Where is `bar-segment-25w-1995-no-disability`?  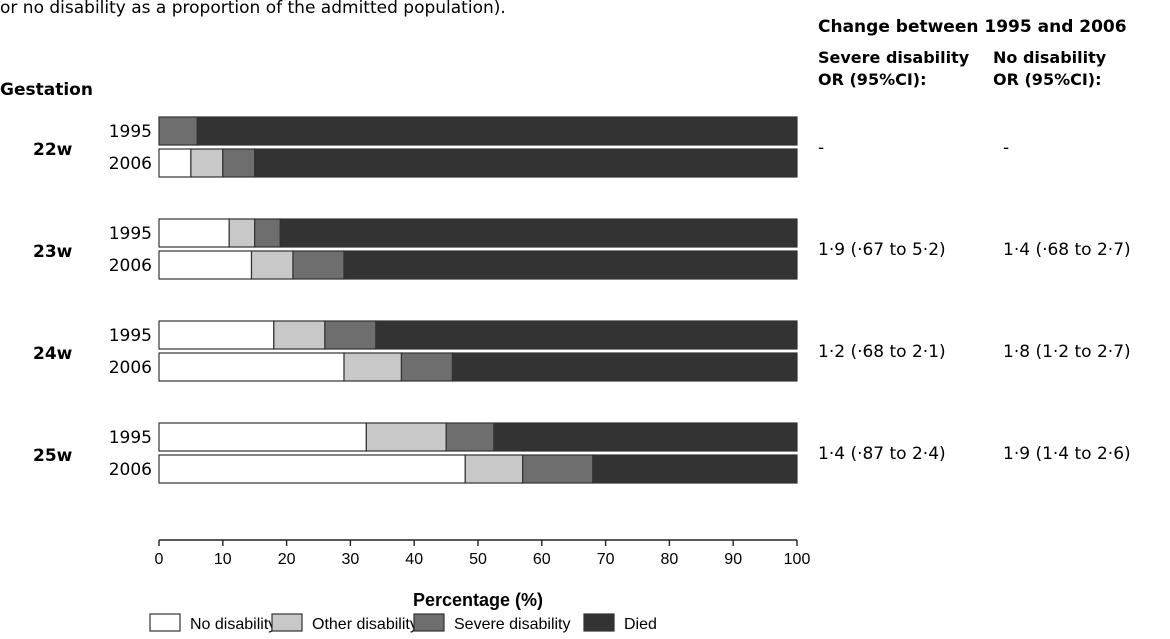
bar-segment-25w-1995-no-disability is located at coordinates (262, 437).